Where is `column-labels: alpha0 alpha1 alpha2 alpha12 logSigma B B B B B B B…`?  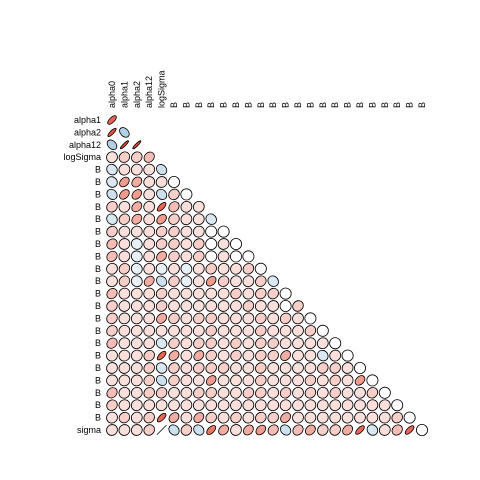 column-labels: alpha0 alpha1 alpha2 alpha12 logSigma B B B B B B B… is located at coordinates (267, 89).